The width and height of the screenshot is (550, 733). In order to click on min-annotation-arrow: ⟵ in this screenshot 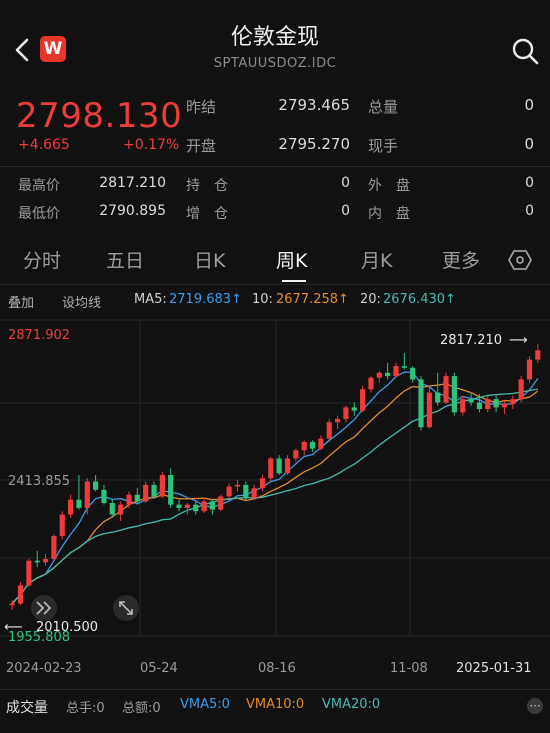, I will do `click(13, 627)`.